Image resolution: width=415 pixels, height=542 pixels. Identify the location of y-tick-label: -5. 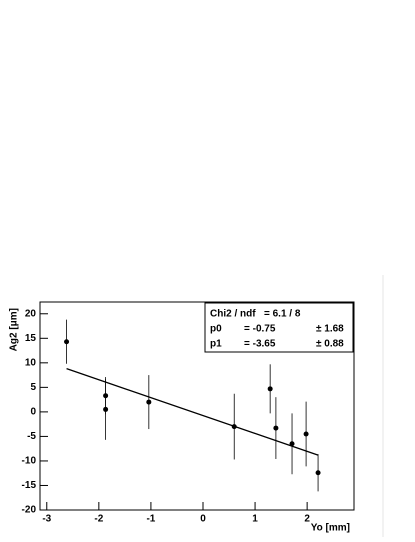
(31, 436).